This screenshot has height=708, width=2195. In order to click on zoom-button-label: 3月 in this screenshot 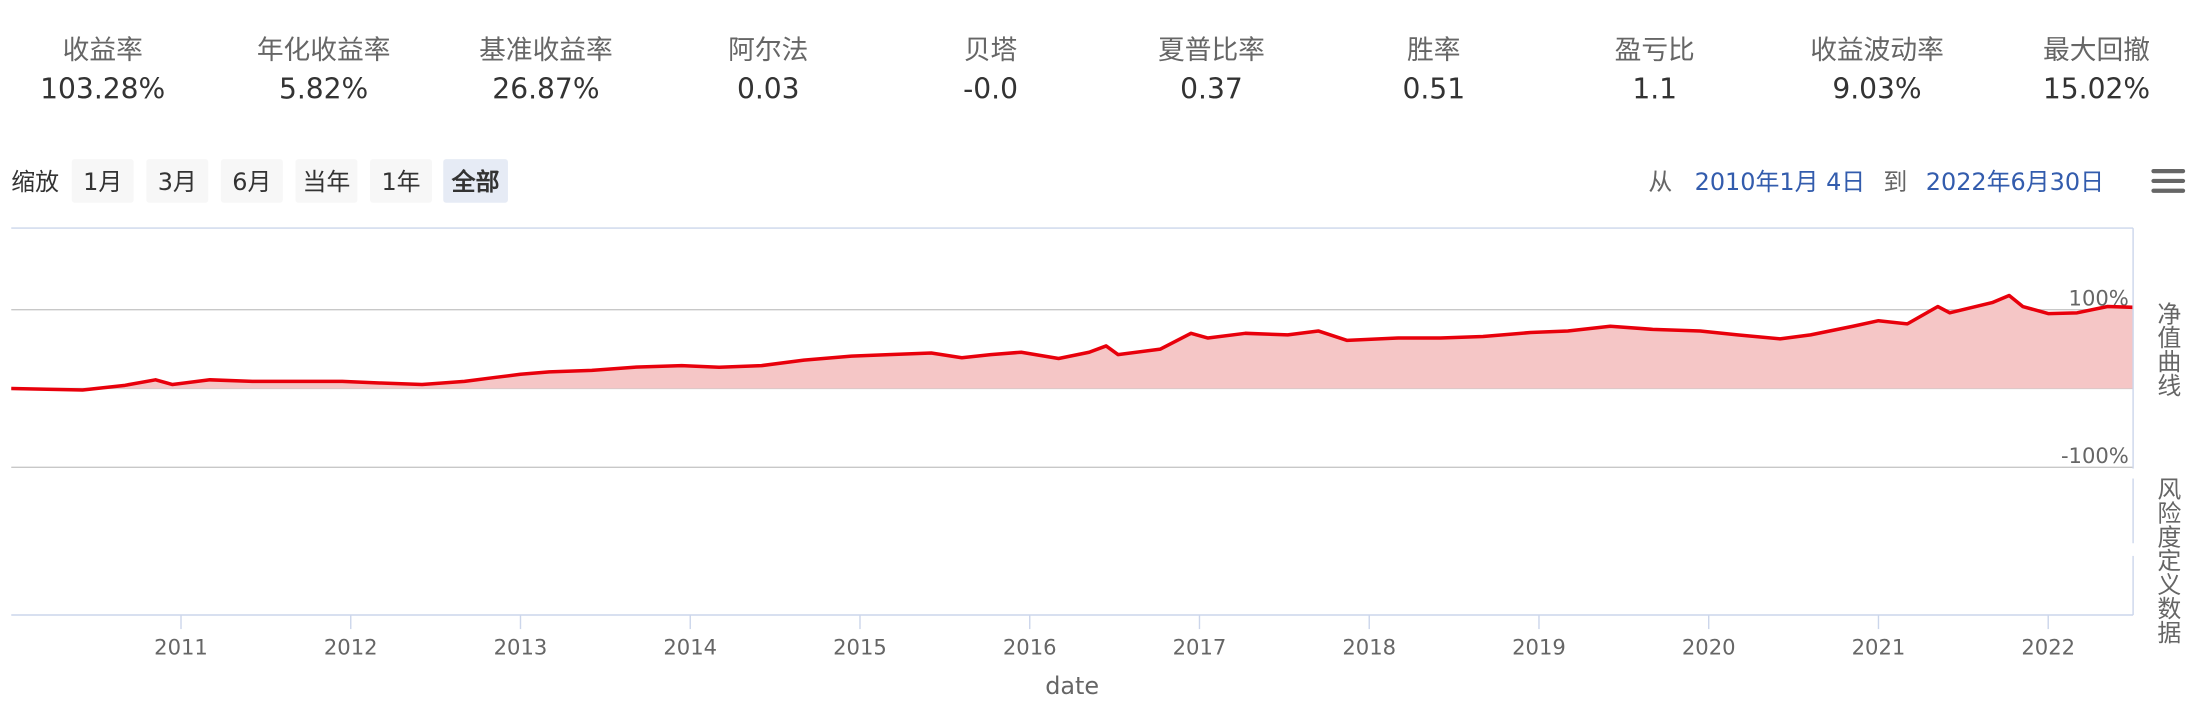, I will do `click(177, 182)`.